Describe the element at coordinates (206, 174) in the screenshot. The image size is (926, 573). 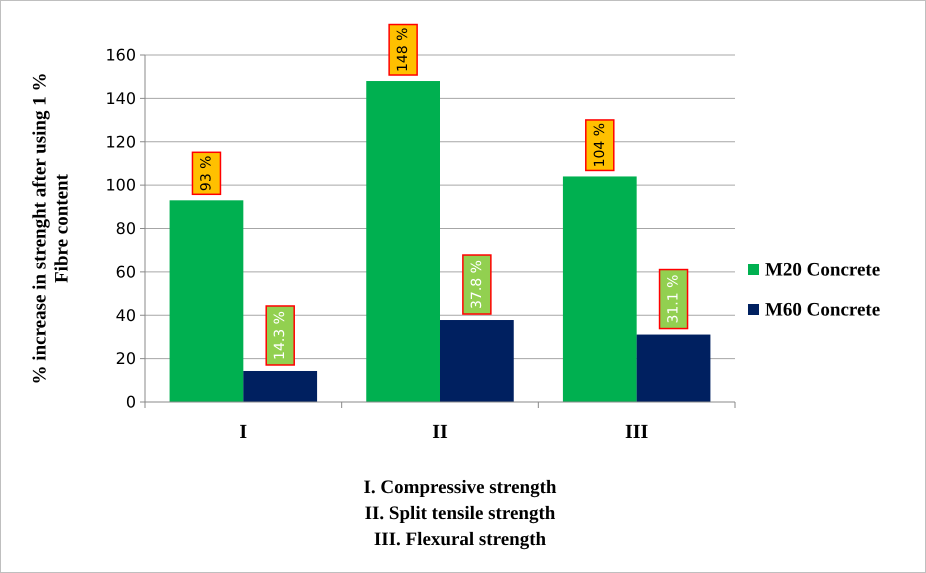
I see `data-label: 93 %` at that location.